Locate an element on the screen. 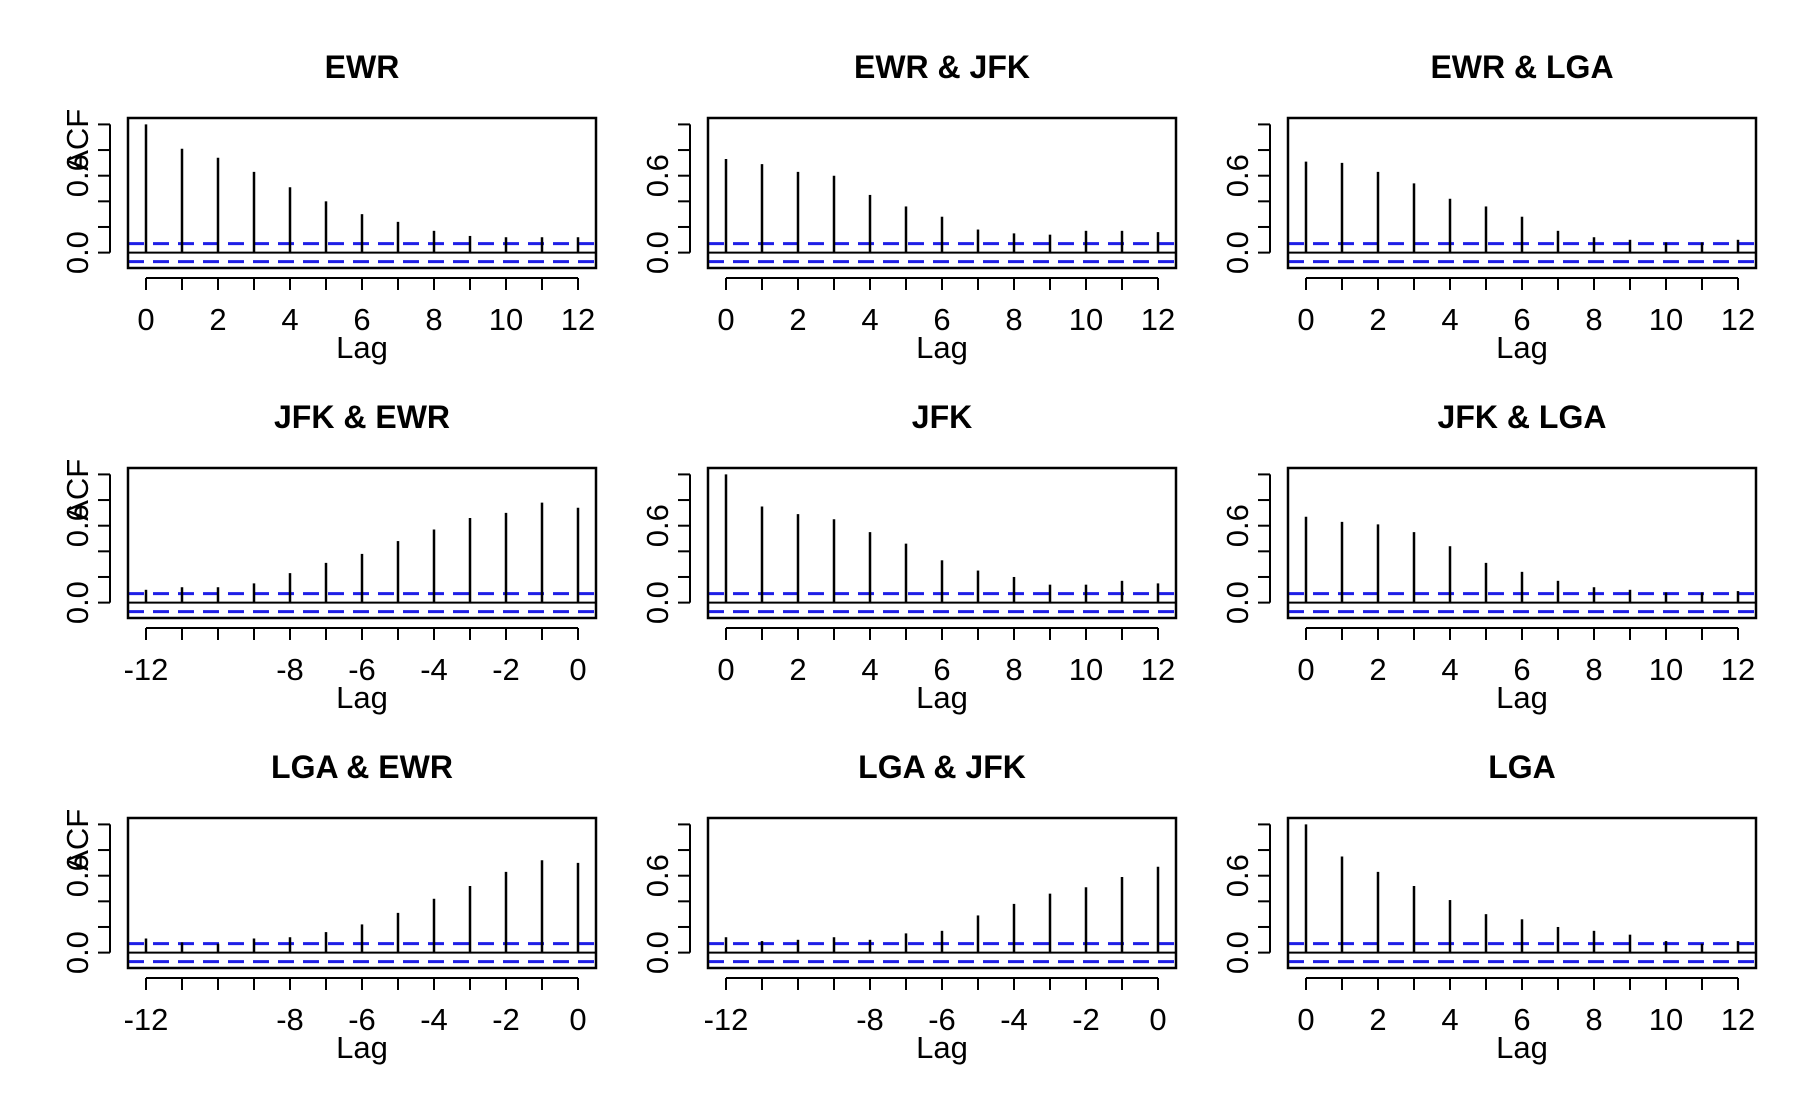  acf-panel: JFK & LGA 0 2 4 6 8 10 12 Lag 0.0 0.6 is located at coordinates (1489, 557).